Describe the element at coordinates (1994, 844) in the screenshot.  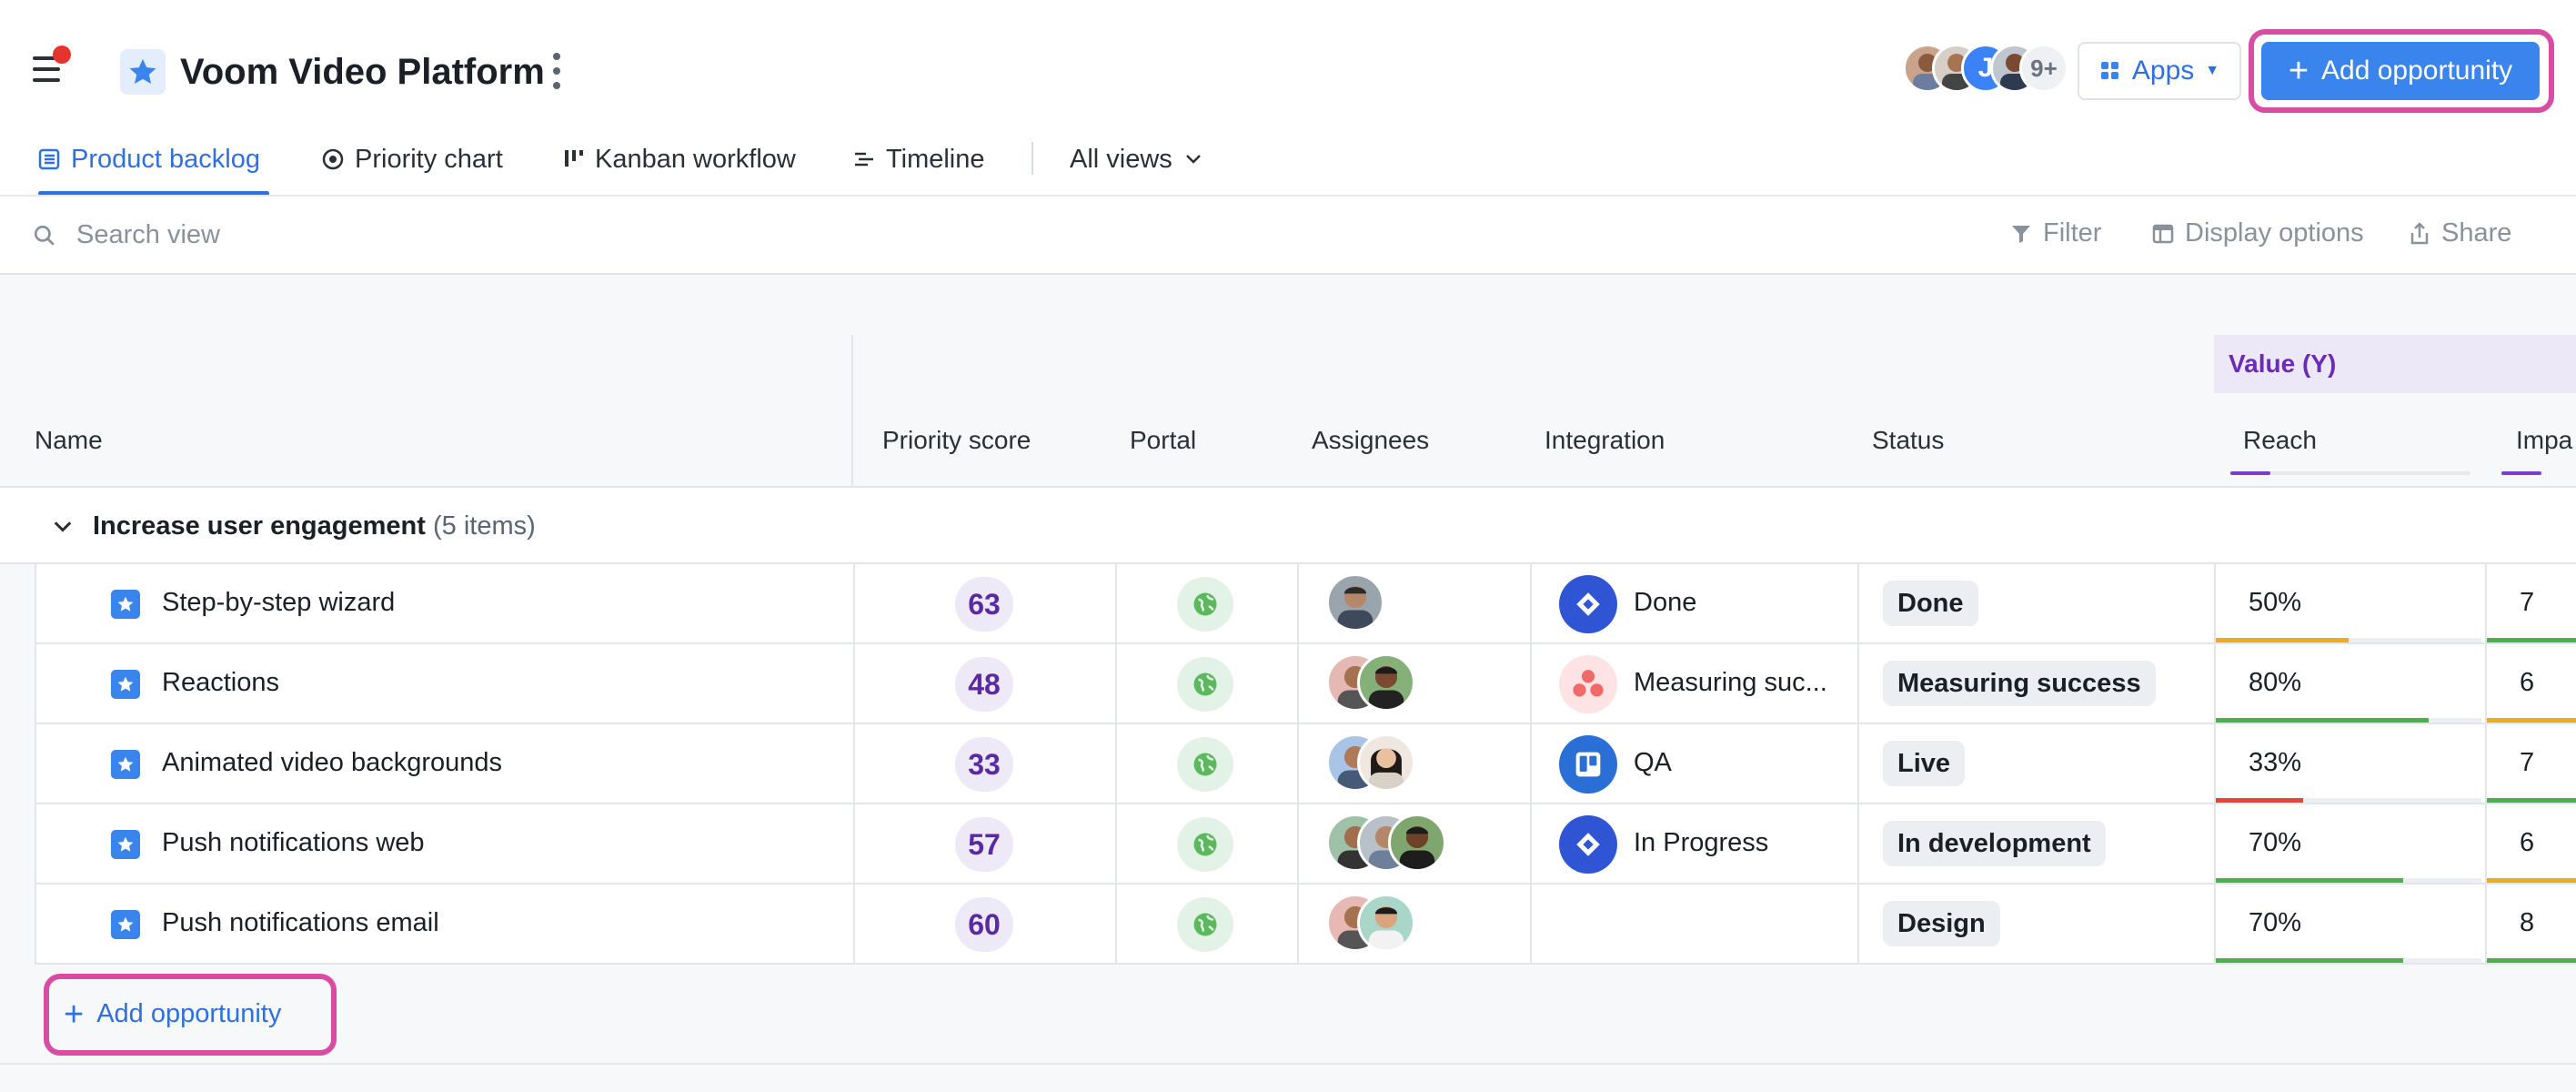
I see `status-badge: In development` at that location.